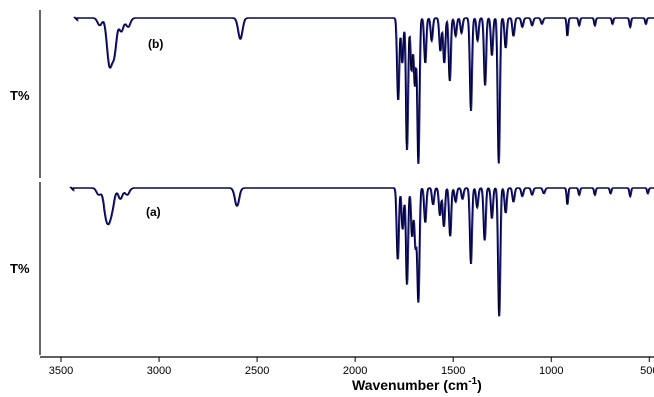 This screenshot has width=654, height=397. Describe the element at coordinates (472, 381) in the screenshot. I see `x-axis-label-sup: -1` at that location.